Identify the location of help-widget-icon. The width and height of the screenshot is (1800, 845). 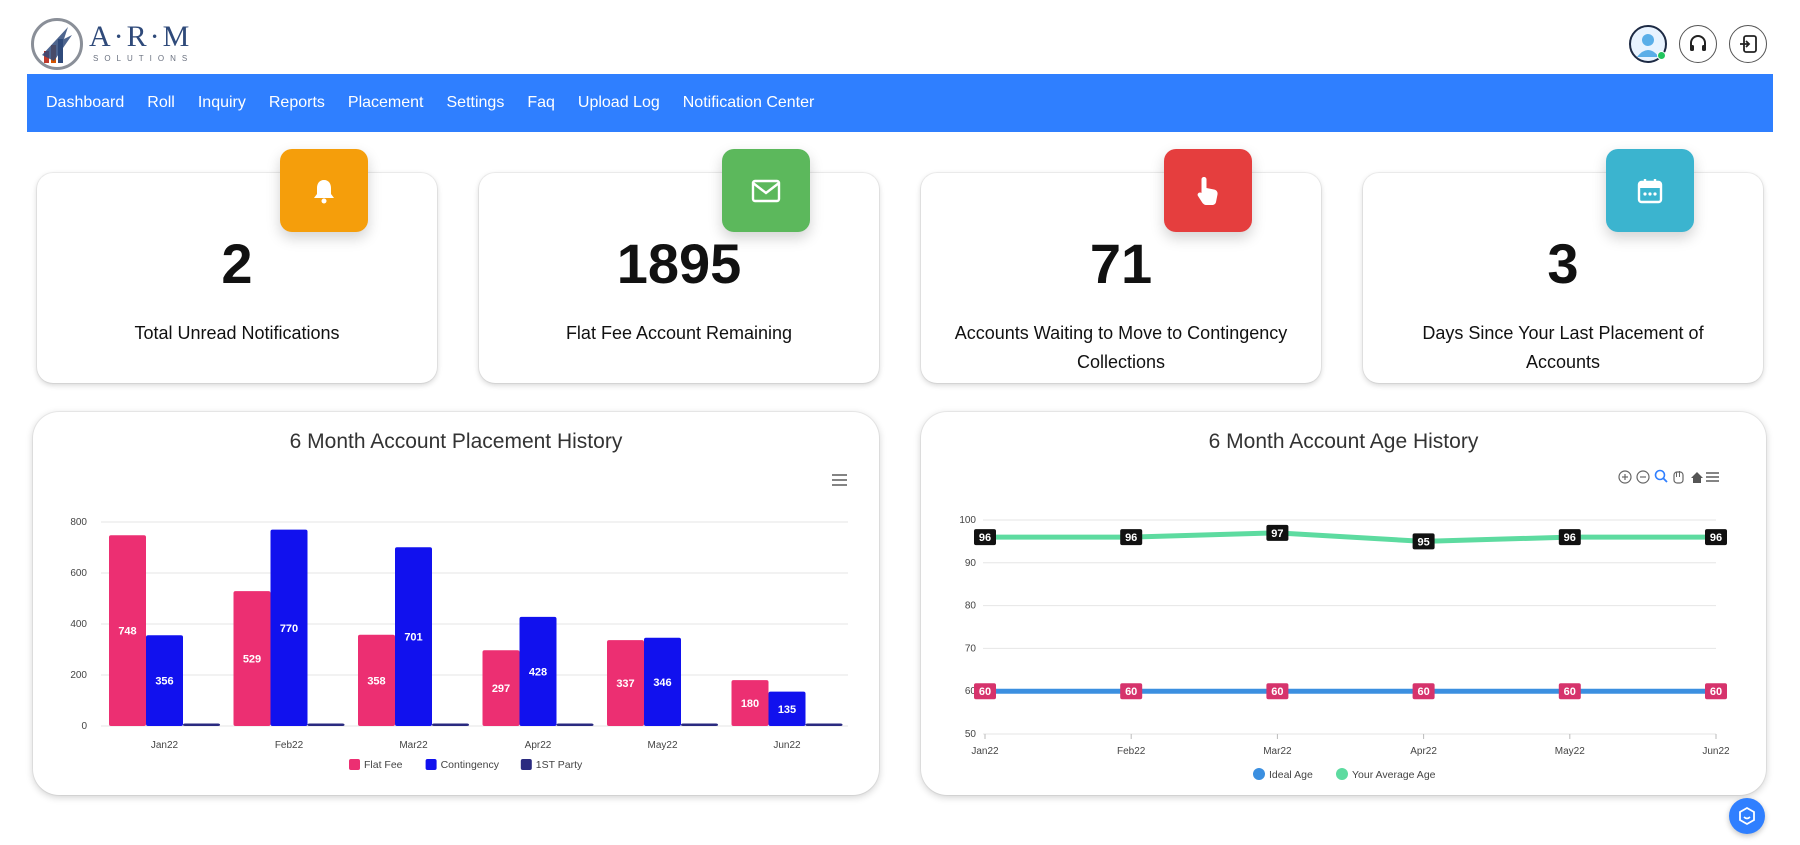
(1747, 816).